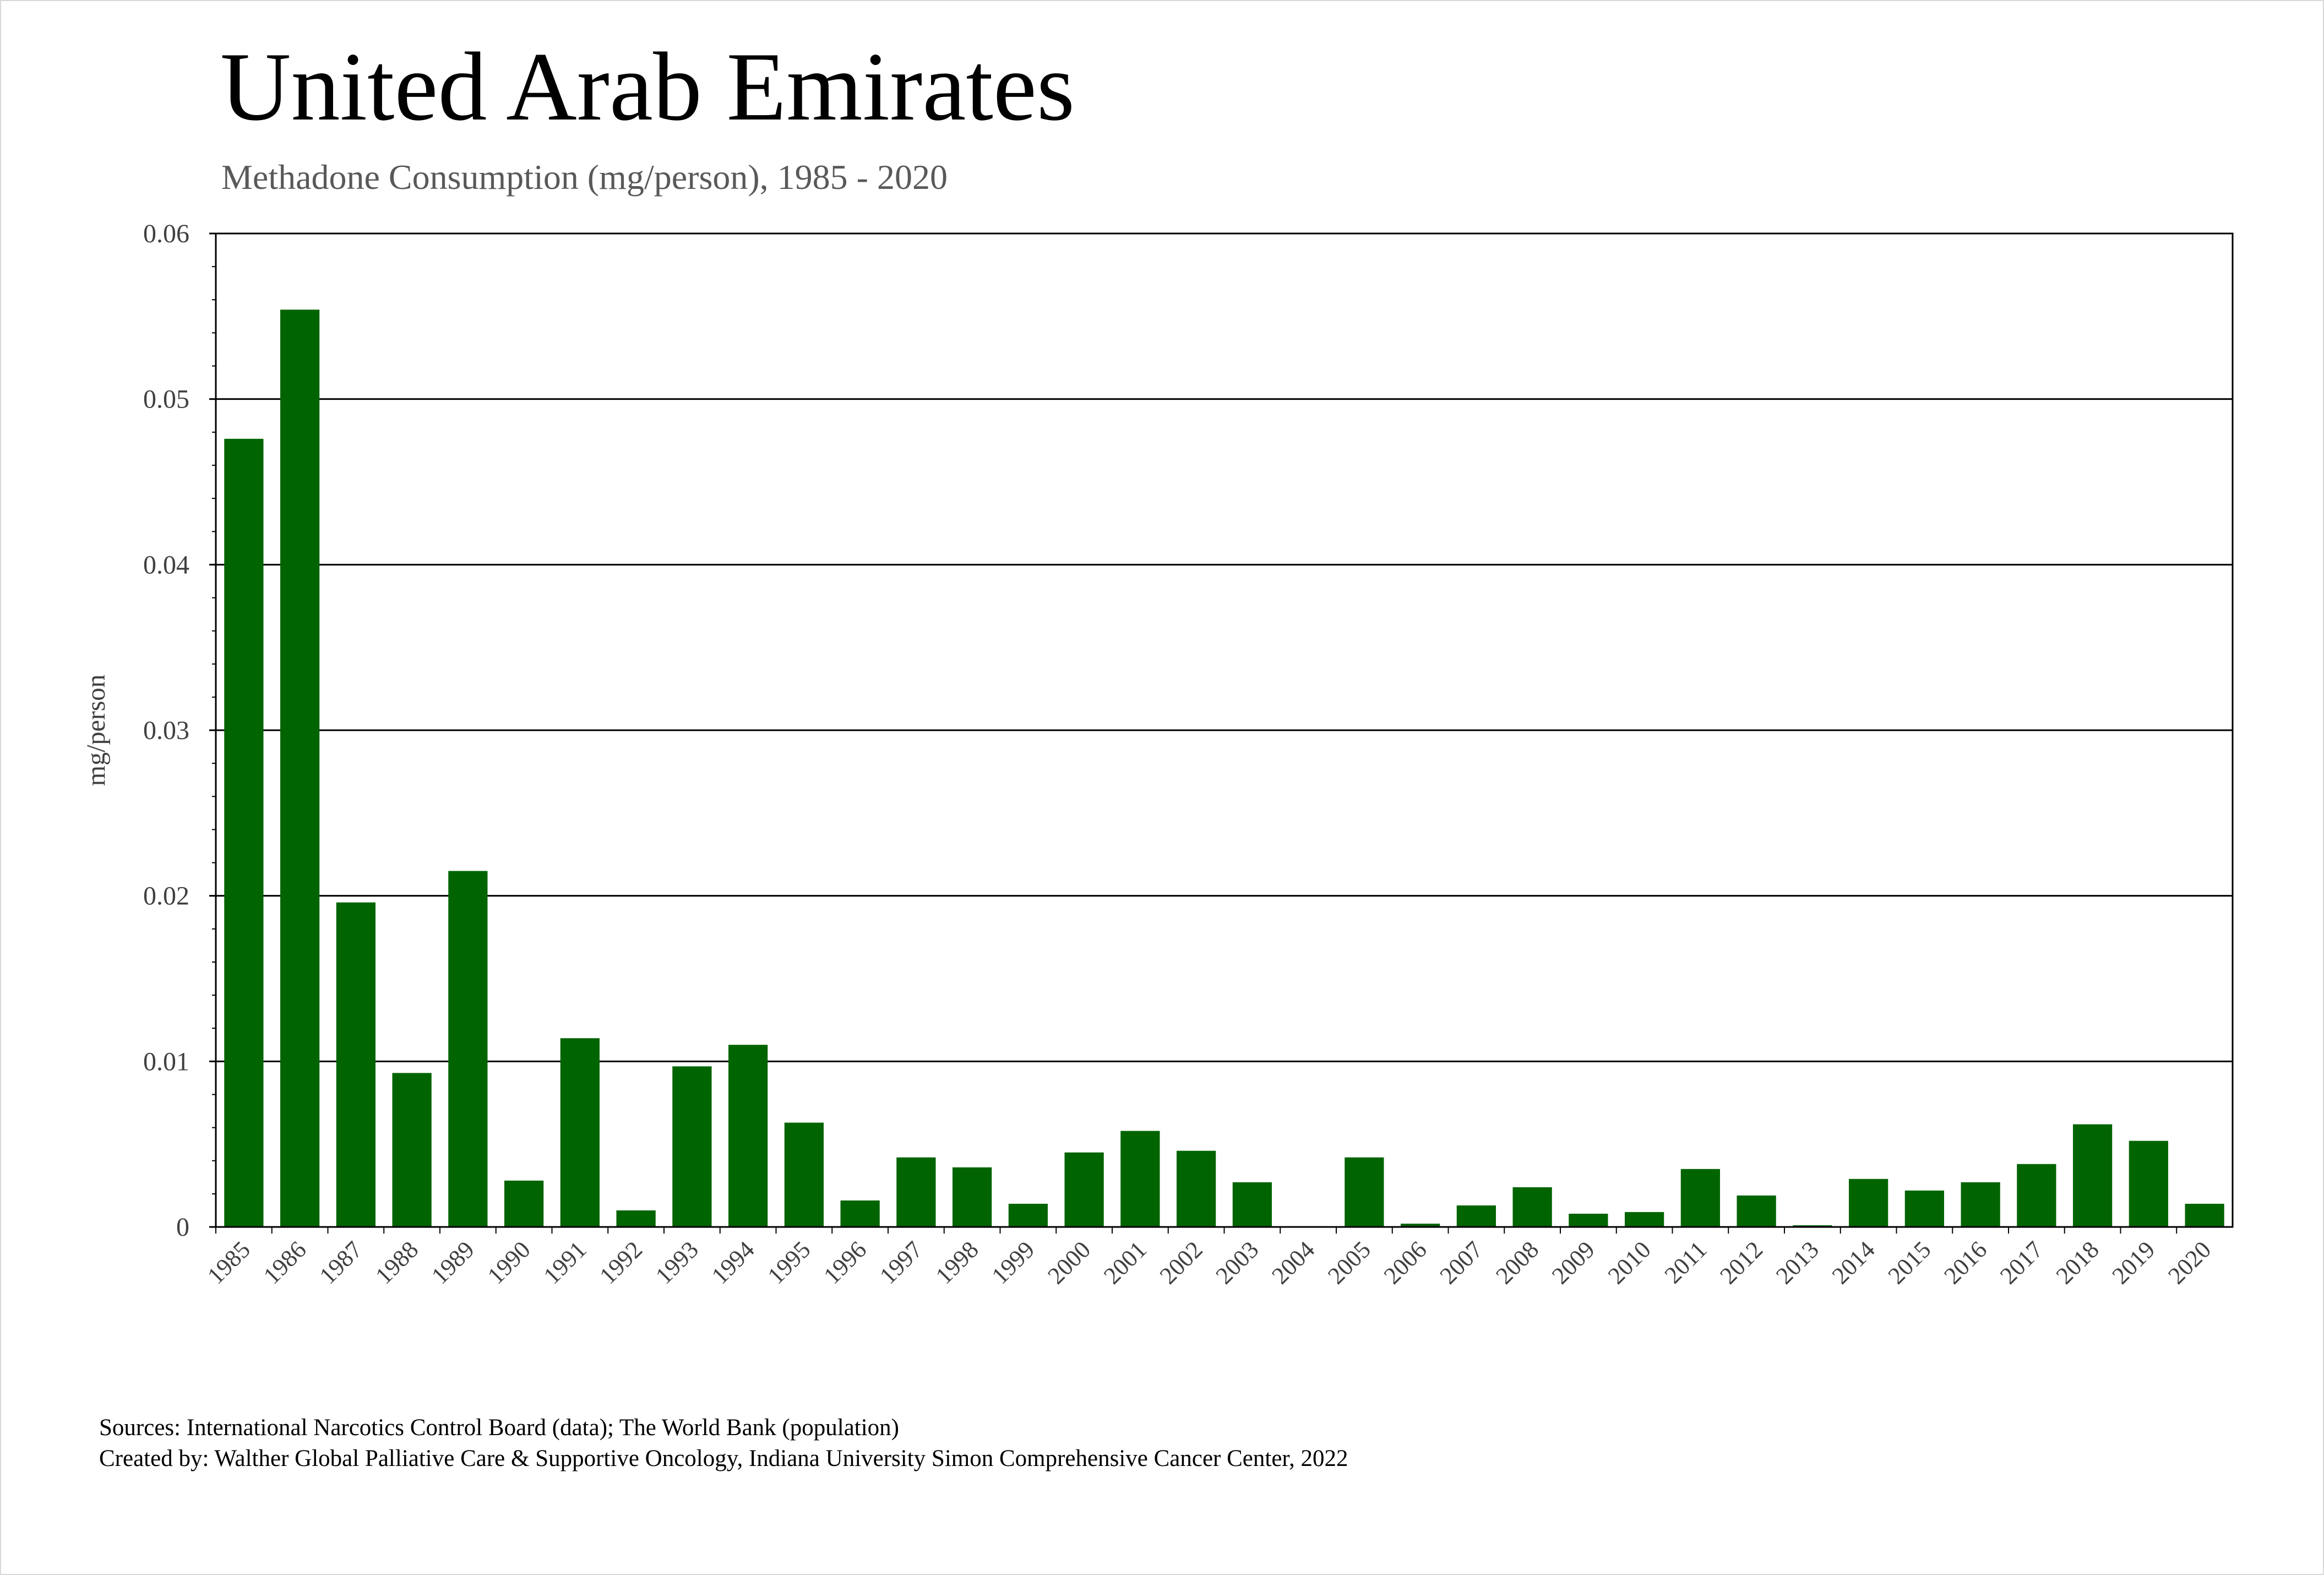 The height and width of the screenshot is (1575, 2324). Describe the element at coordinates (580, 1132) in the screenshot. I see `bar-1991` at that location.